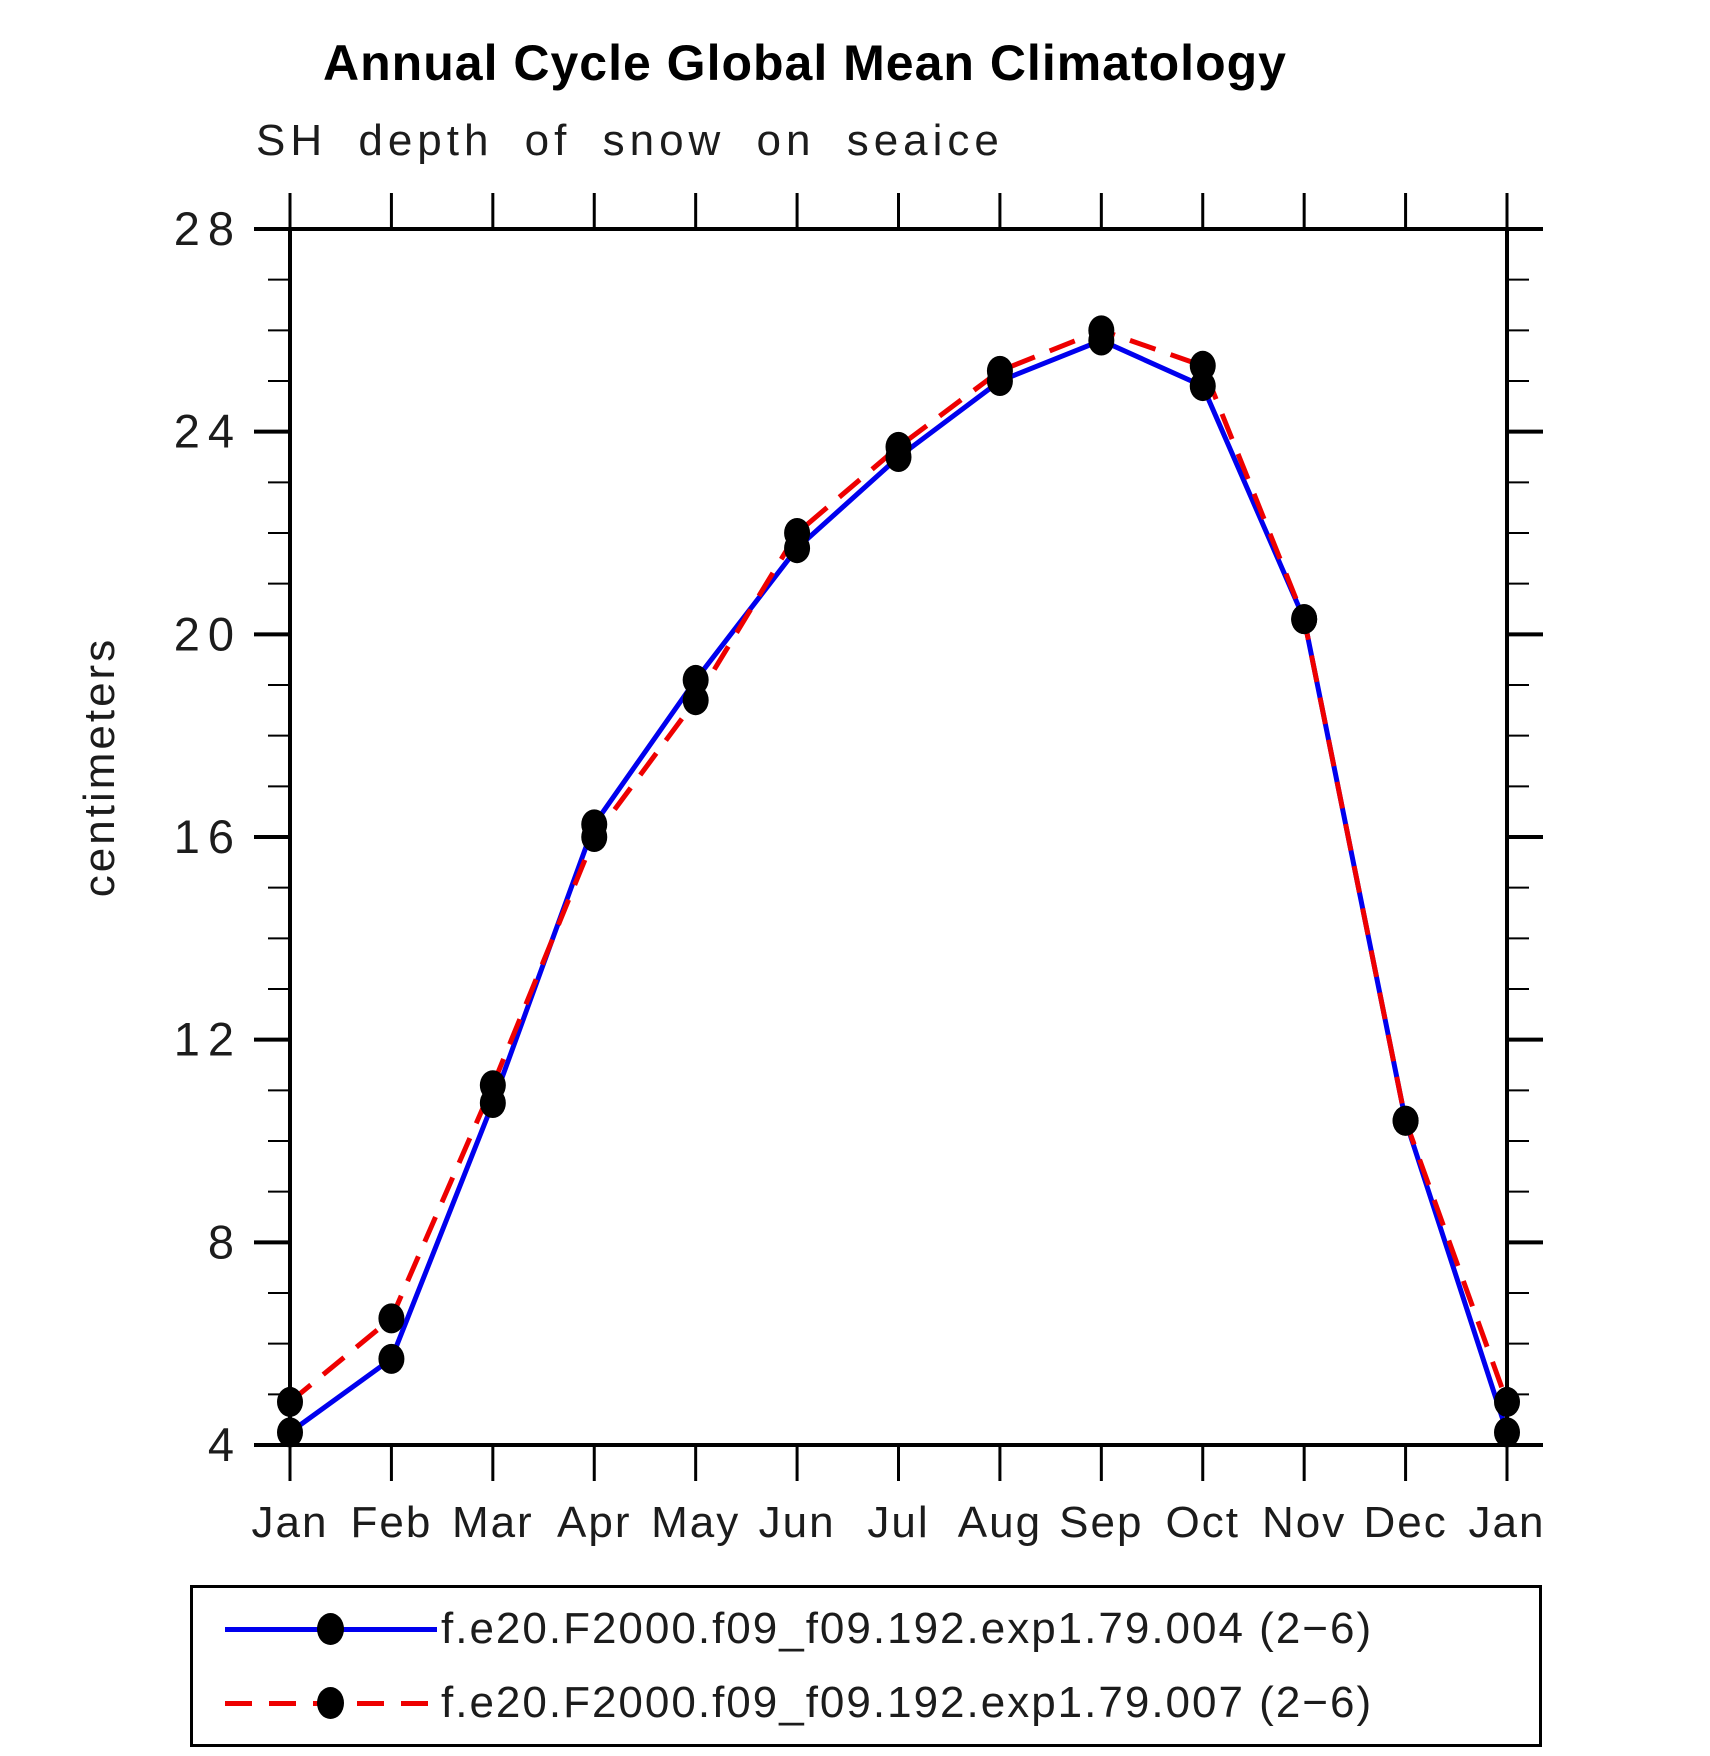 The height and width of the screenshot is (1756, 1710). I want to click on y-axis-tick-label: 20, so click(208, 633).